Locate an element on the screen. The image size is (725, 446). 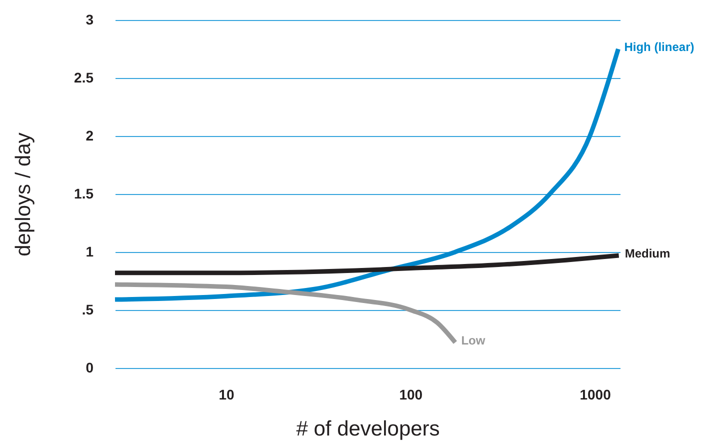
y-tick-label: 3 is located at coordinates (90, 20).